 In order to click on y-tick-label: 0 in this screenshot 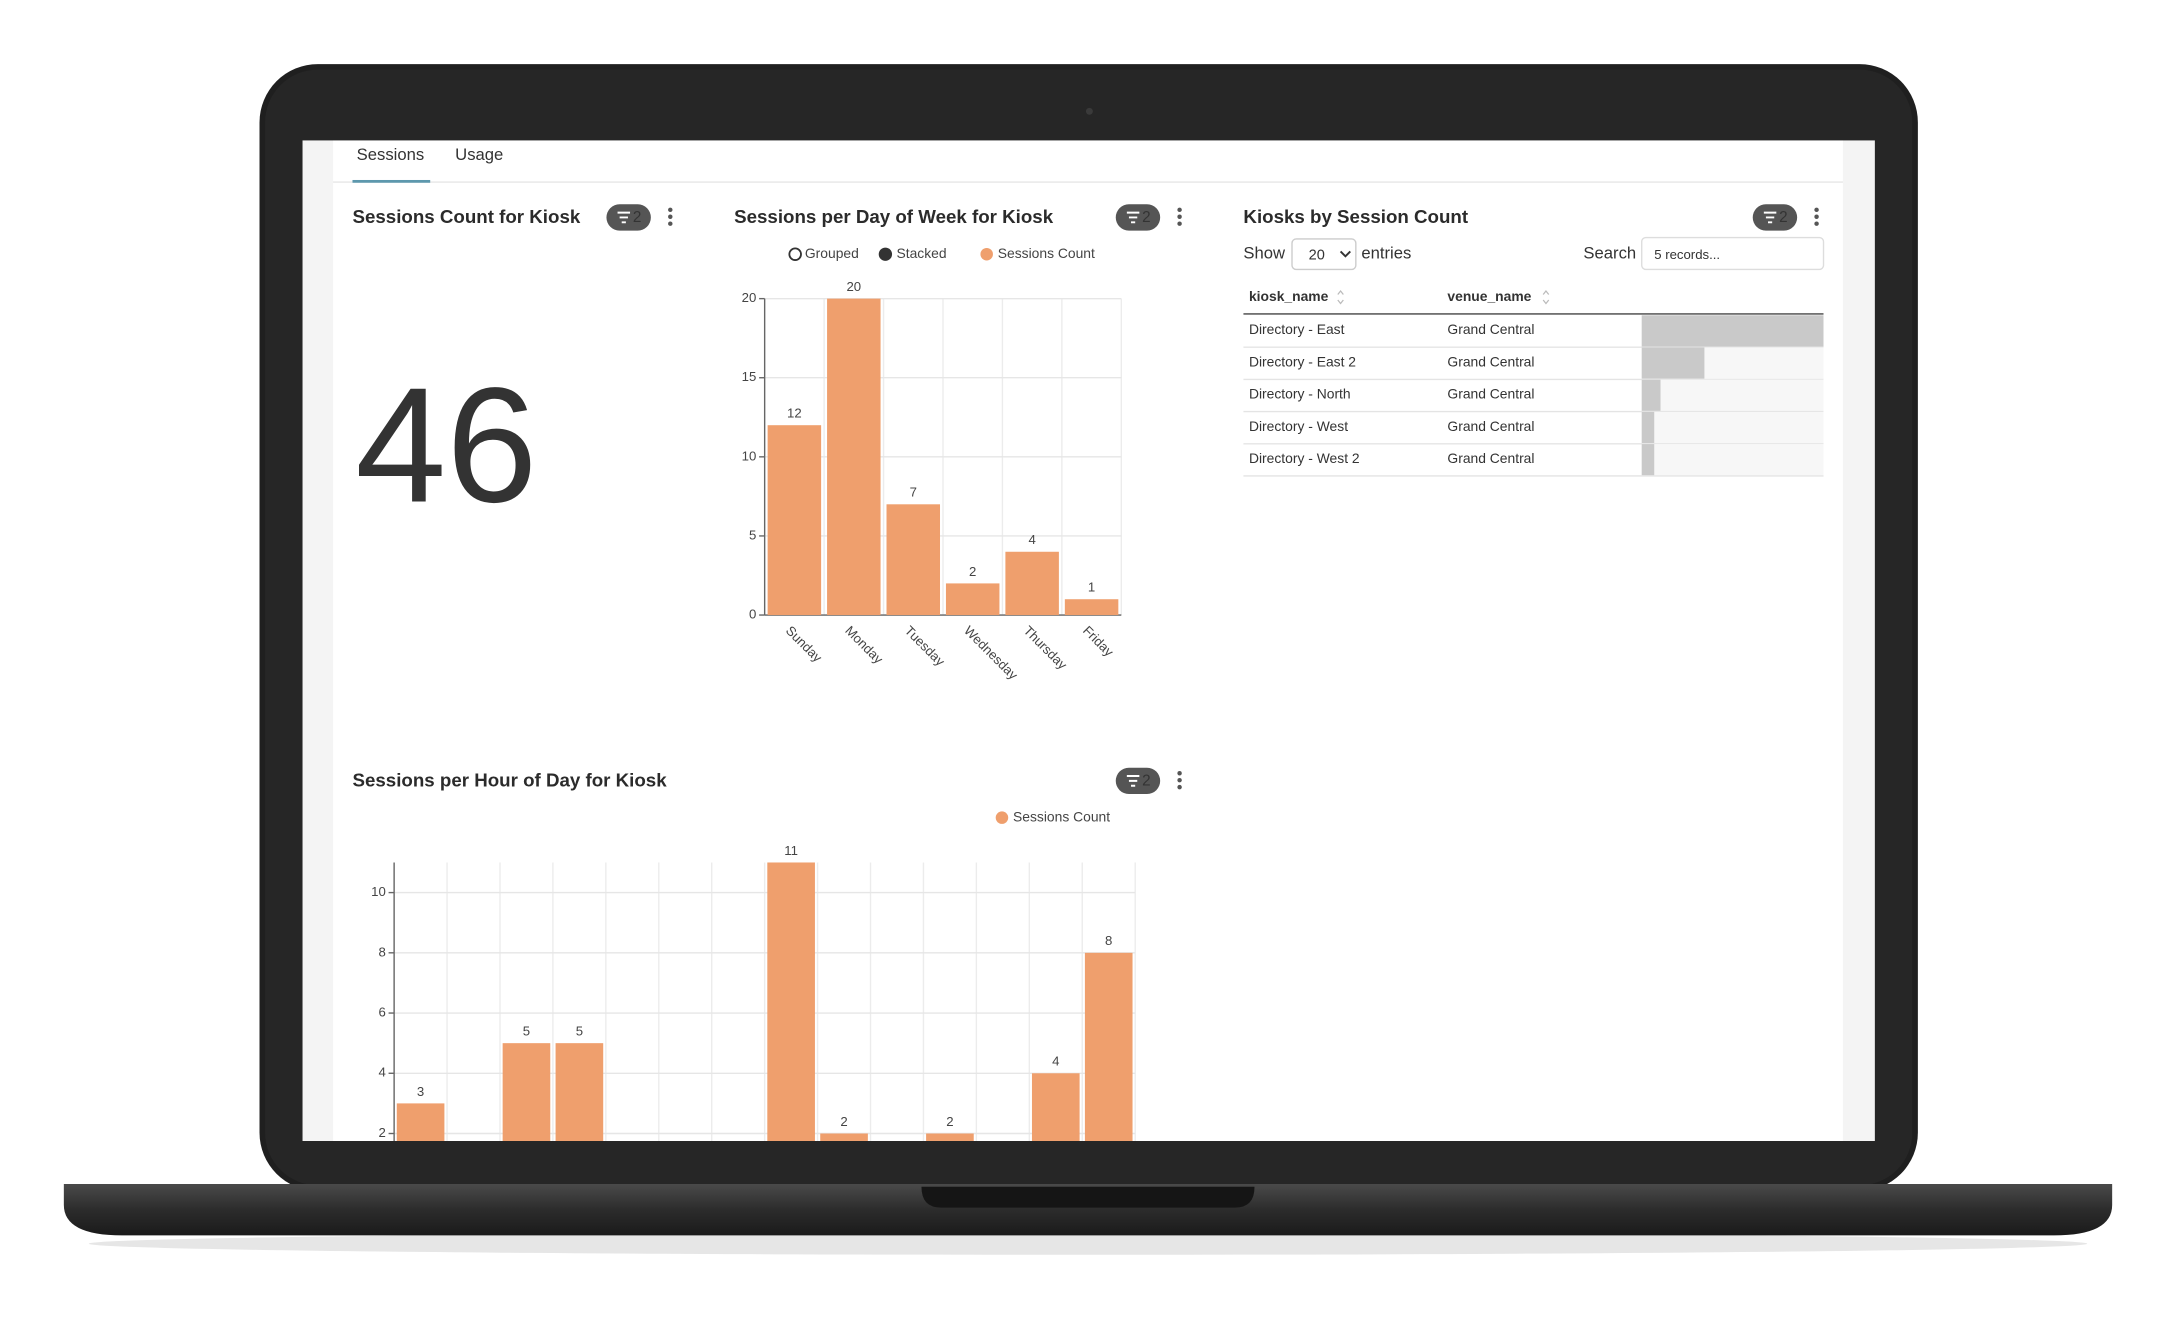, I will do `click(752, 614)`.